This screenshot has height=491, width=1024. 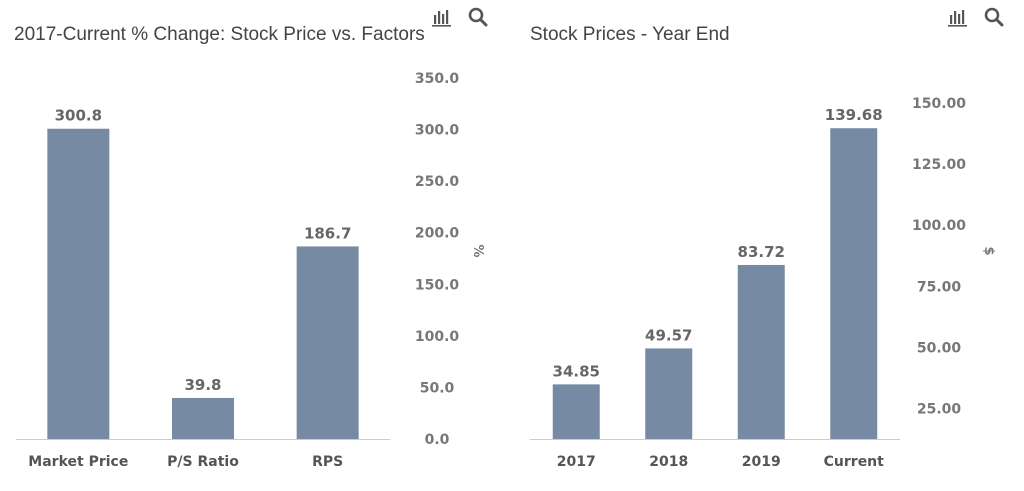 I want to click on bar-2019, so click(x=761, y=351).